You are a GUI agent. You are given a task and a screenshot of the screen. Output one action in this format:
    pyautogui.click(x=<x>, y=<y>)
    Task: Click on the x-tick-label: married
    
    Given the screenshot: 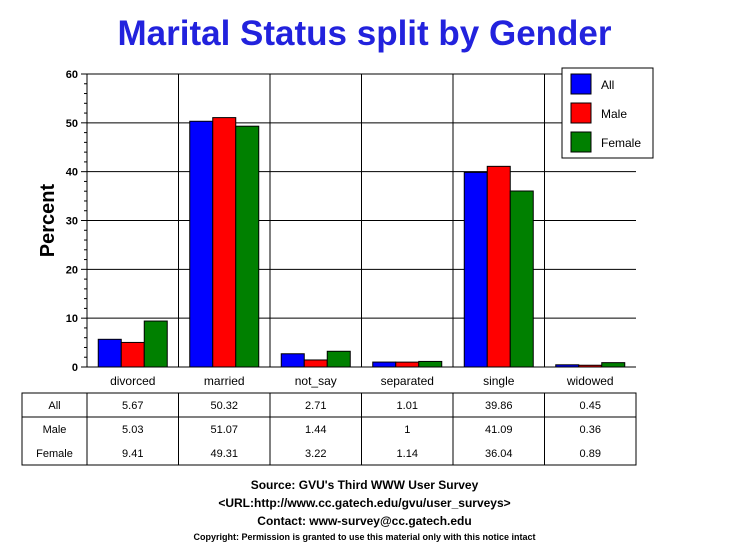 What is the action you would take?
    pyautogui.click(x=224, y=381)
    